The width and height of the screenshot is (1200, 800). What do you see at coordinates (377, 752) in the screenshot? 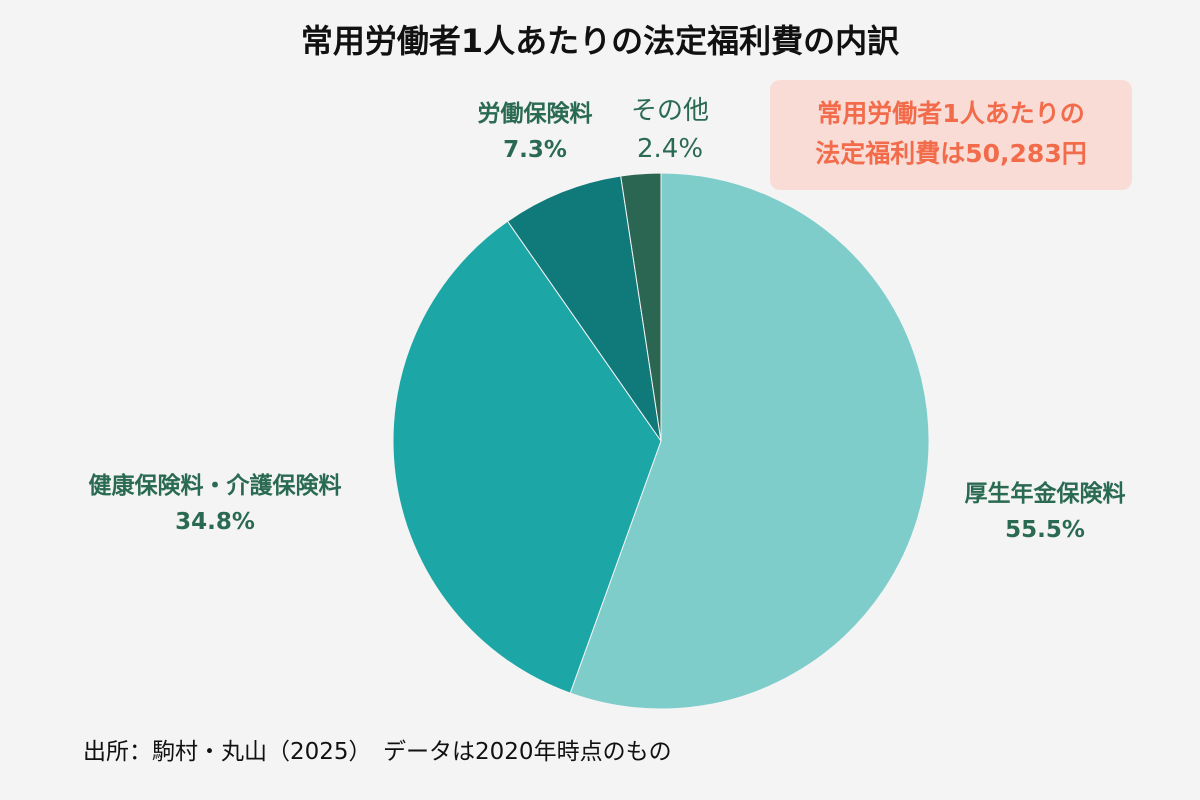
I see `source-note: 出所：駒村・丸山（2025） データは2020年時点のもの` at bounding box center [377, 752].